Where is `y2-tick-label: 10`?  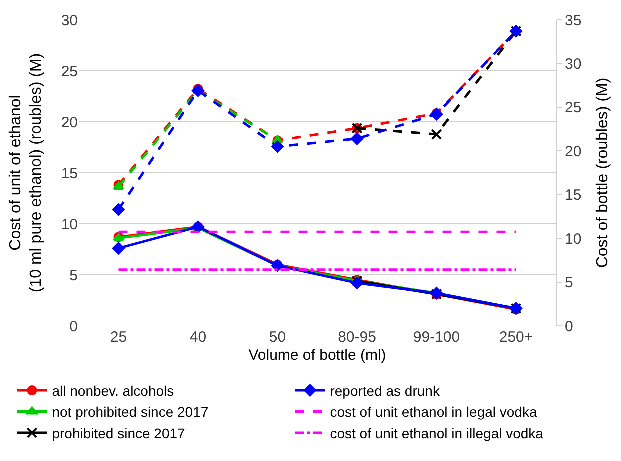
y2-tick-label: 10 is located at coordinates (573, 239).